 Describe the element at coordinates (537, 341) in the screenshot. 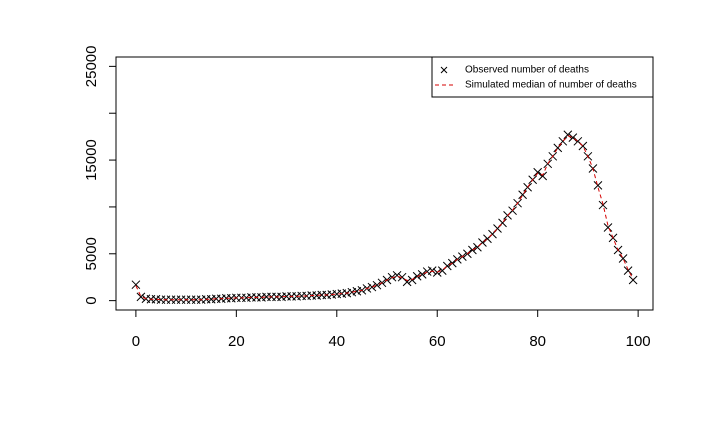

I see `x-tick-label: 80` at that location.